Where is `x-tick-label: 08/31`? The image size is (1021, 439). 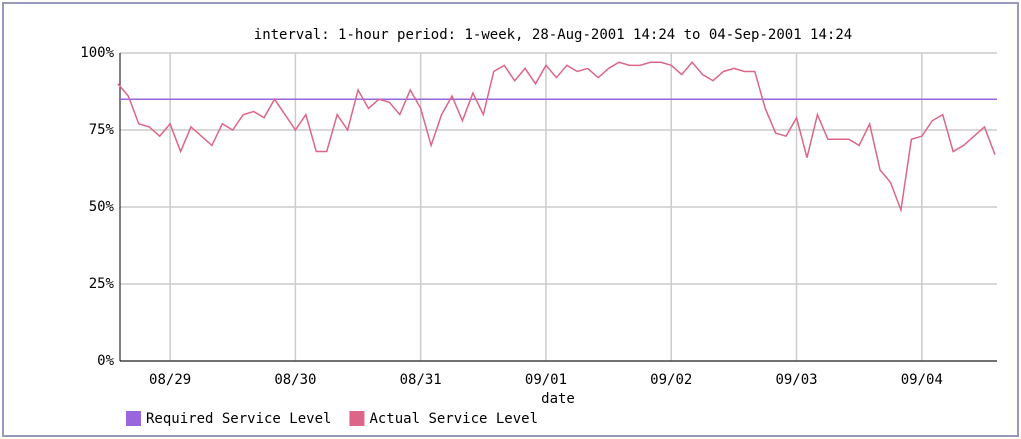 x-tick-label: 08/31 is located at coordinates (421, 380).